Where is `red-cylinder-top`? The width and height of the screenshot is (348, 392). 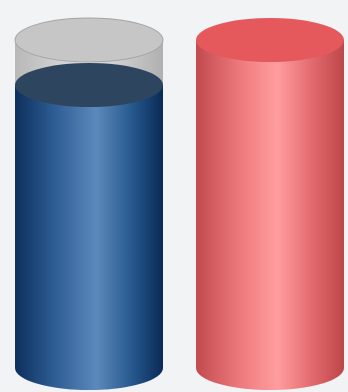
red-cylinder-top is located at coordinates (270, 40).